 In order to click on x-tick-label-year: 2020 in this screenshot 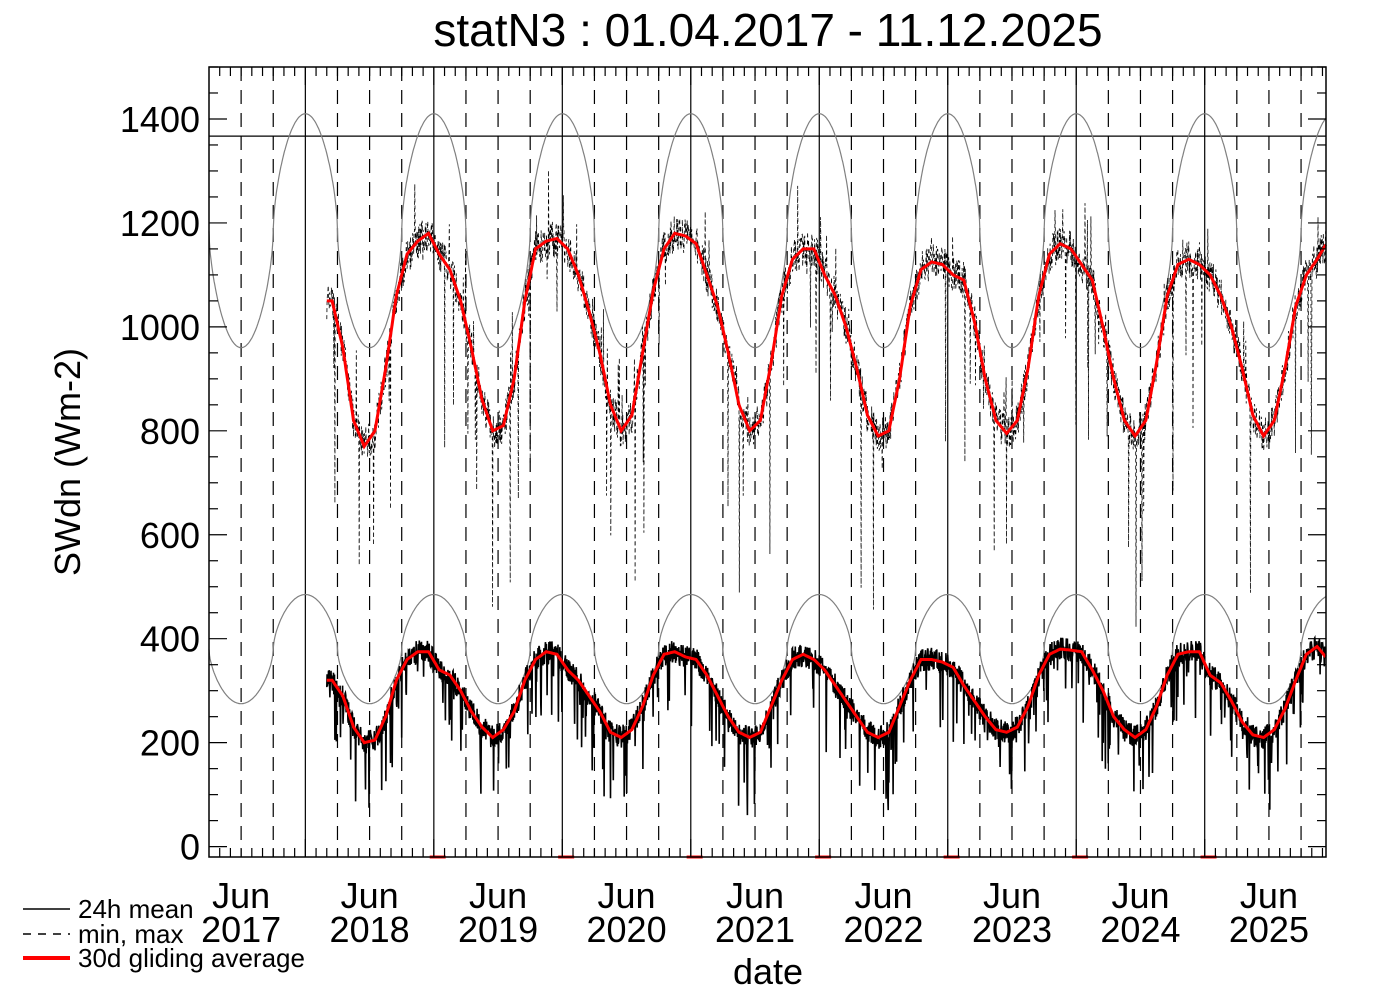, I will do `click(627, 929)`.